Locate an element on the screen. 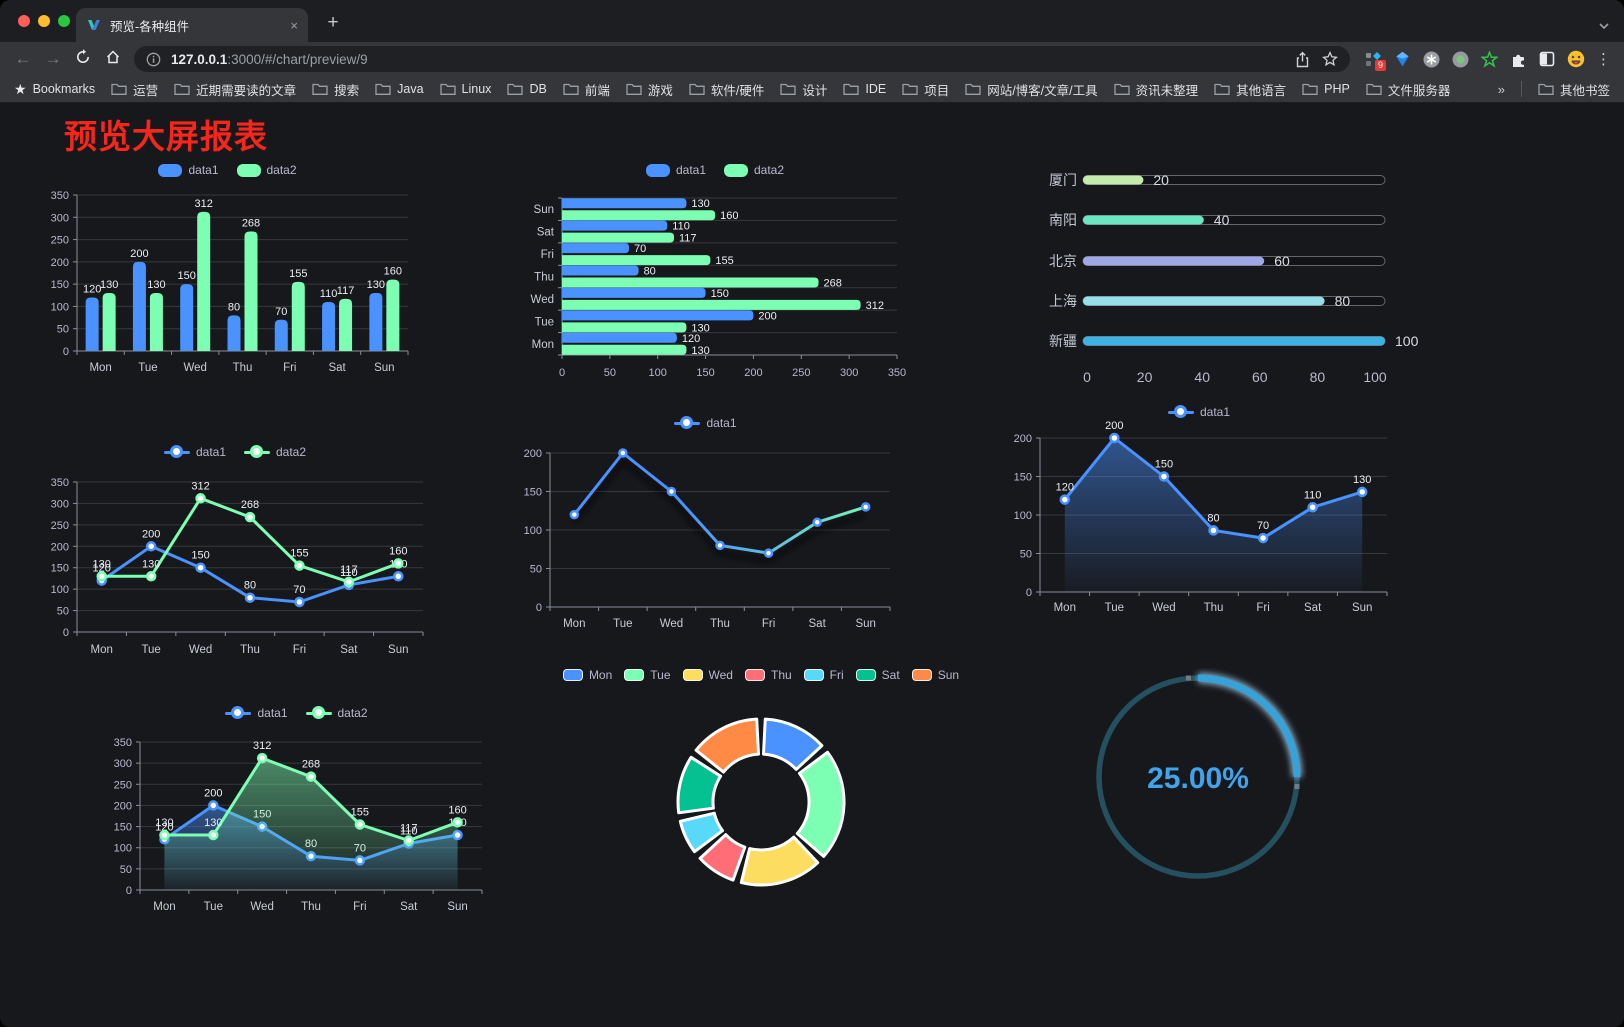  reload-button is located at coordinates (83, 59).